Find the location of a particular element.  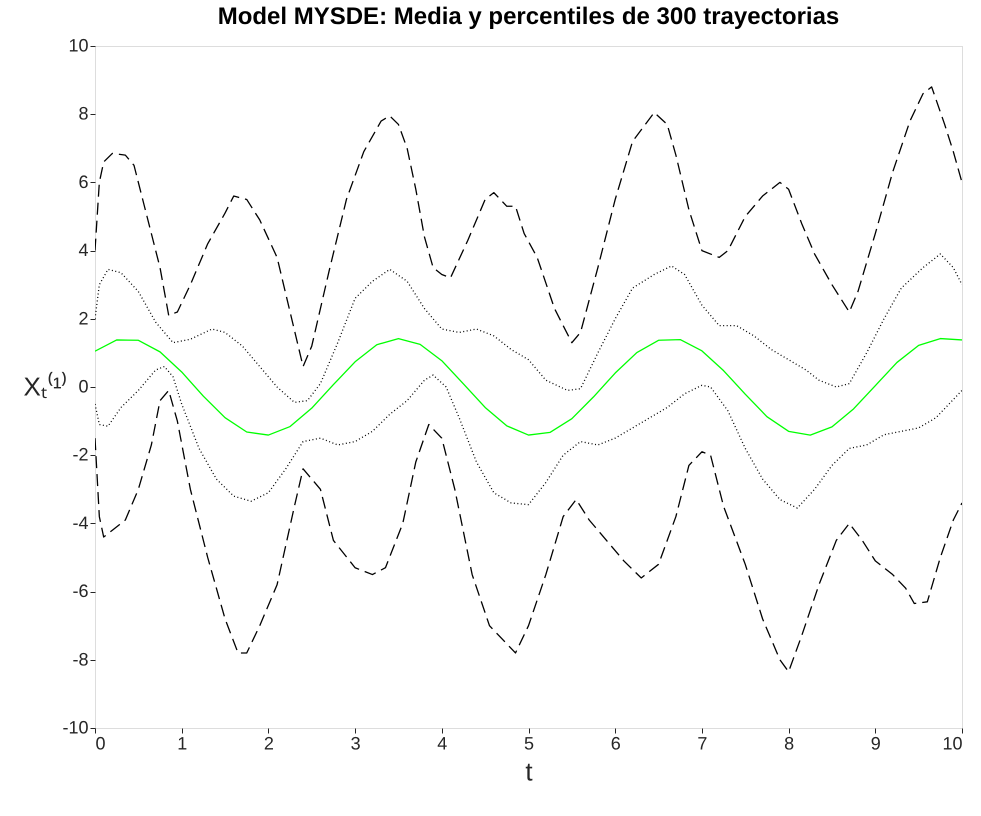

x-tick-label: 0 is located at coordinates (101, 744).